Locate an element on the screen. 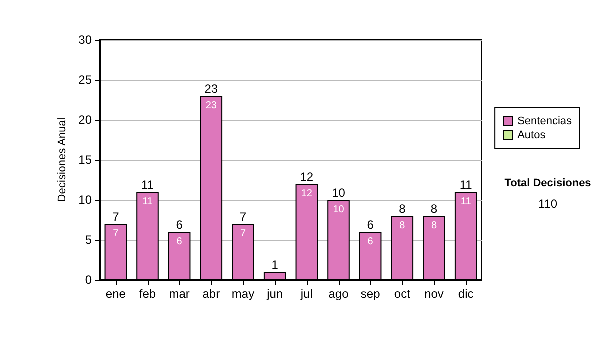 The width and height of the screenshot is (600, 340). x-tick-label: nov is located at coordinates (434, 294).